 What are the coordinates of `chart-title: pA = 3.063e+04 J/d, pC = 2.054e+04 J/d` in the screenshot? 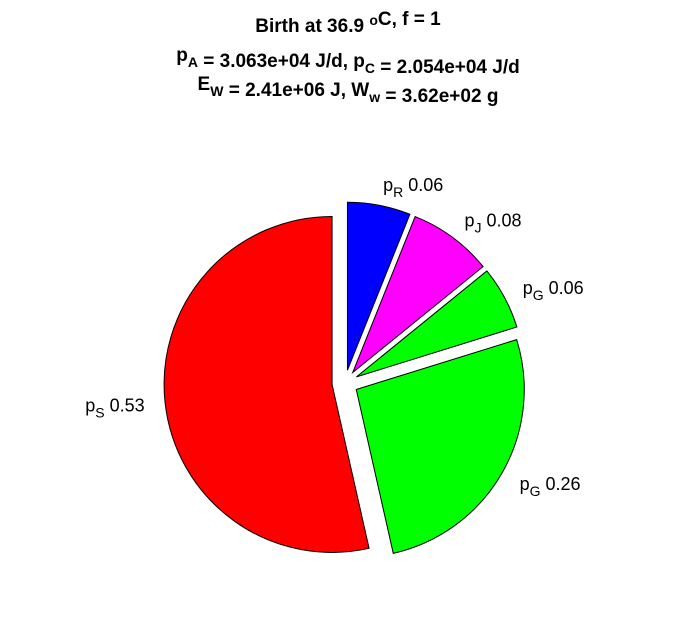 It's located at (347, 61).